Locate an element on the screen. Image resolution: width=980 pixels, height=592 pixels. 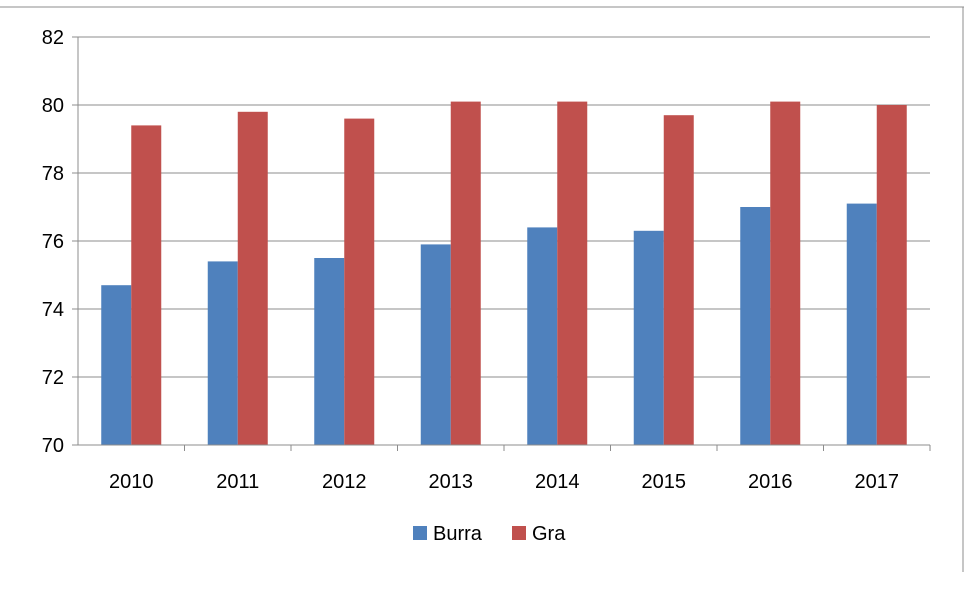
bar-gra-2011 is located at coordinates (252, 278).